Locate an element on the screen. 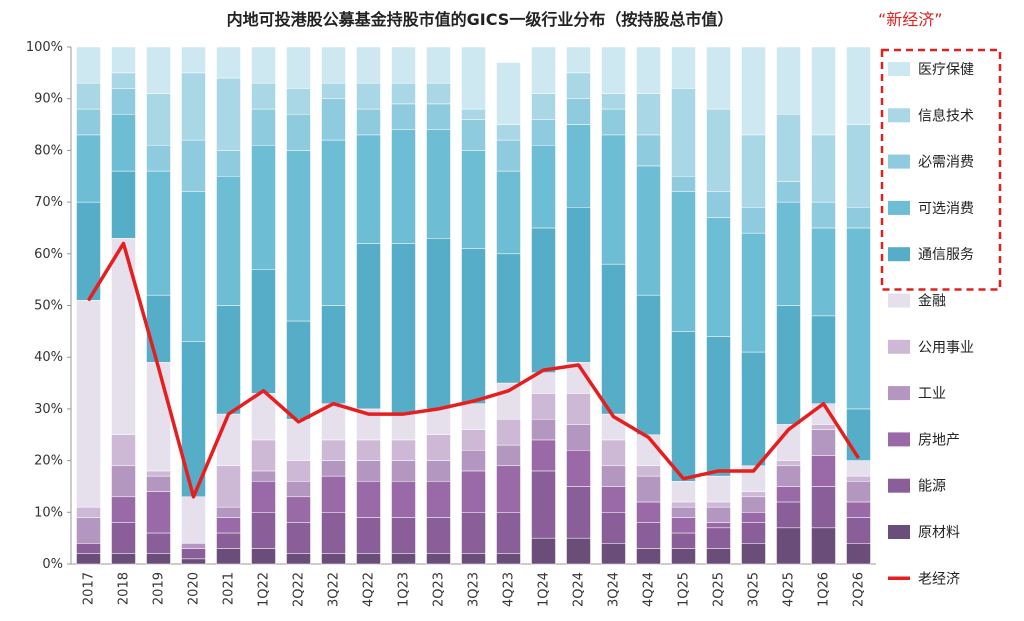 This screenshot has width=1024, height=621. x-tick-label: 4Q24 is located at coordinates (649, 589).